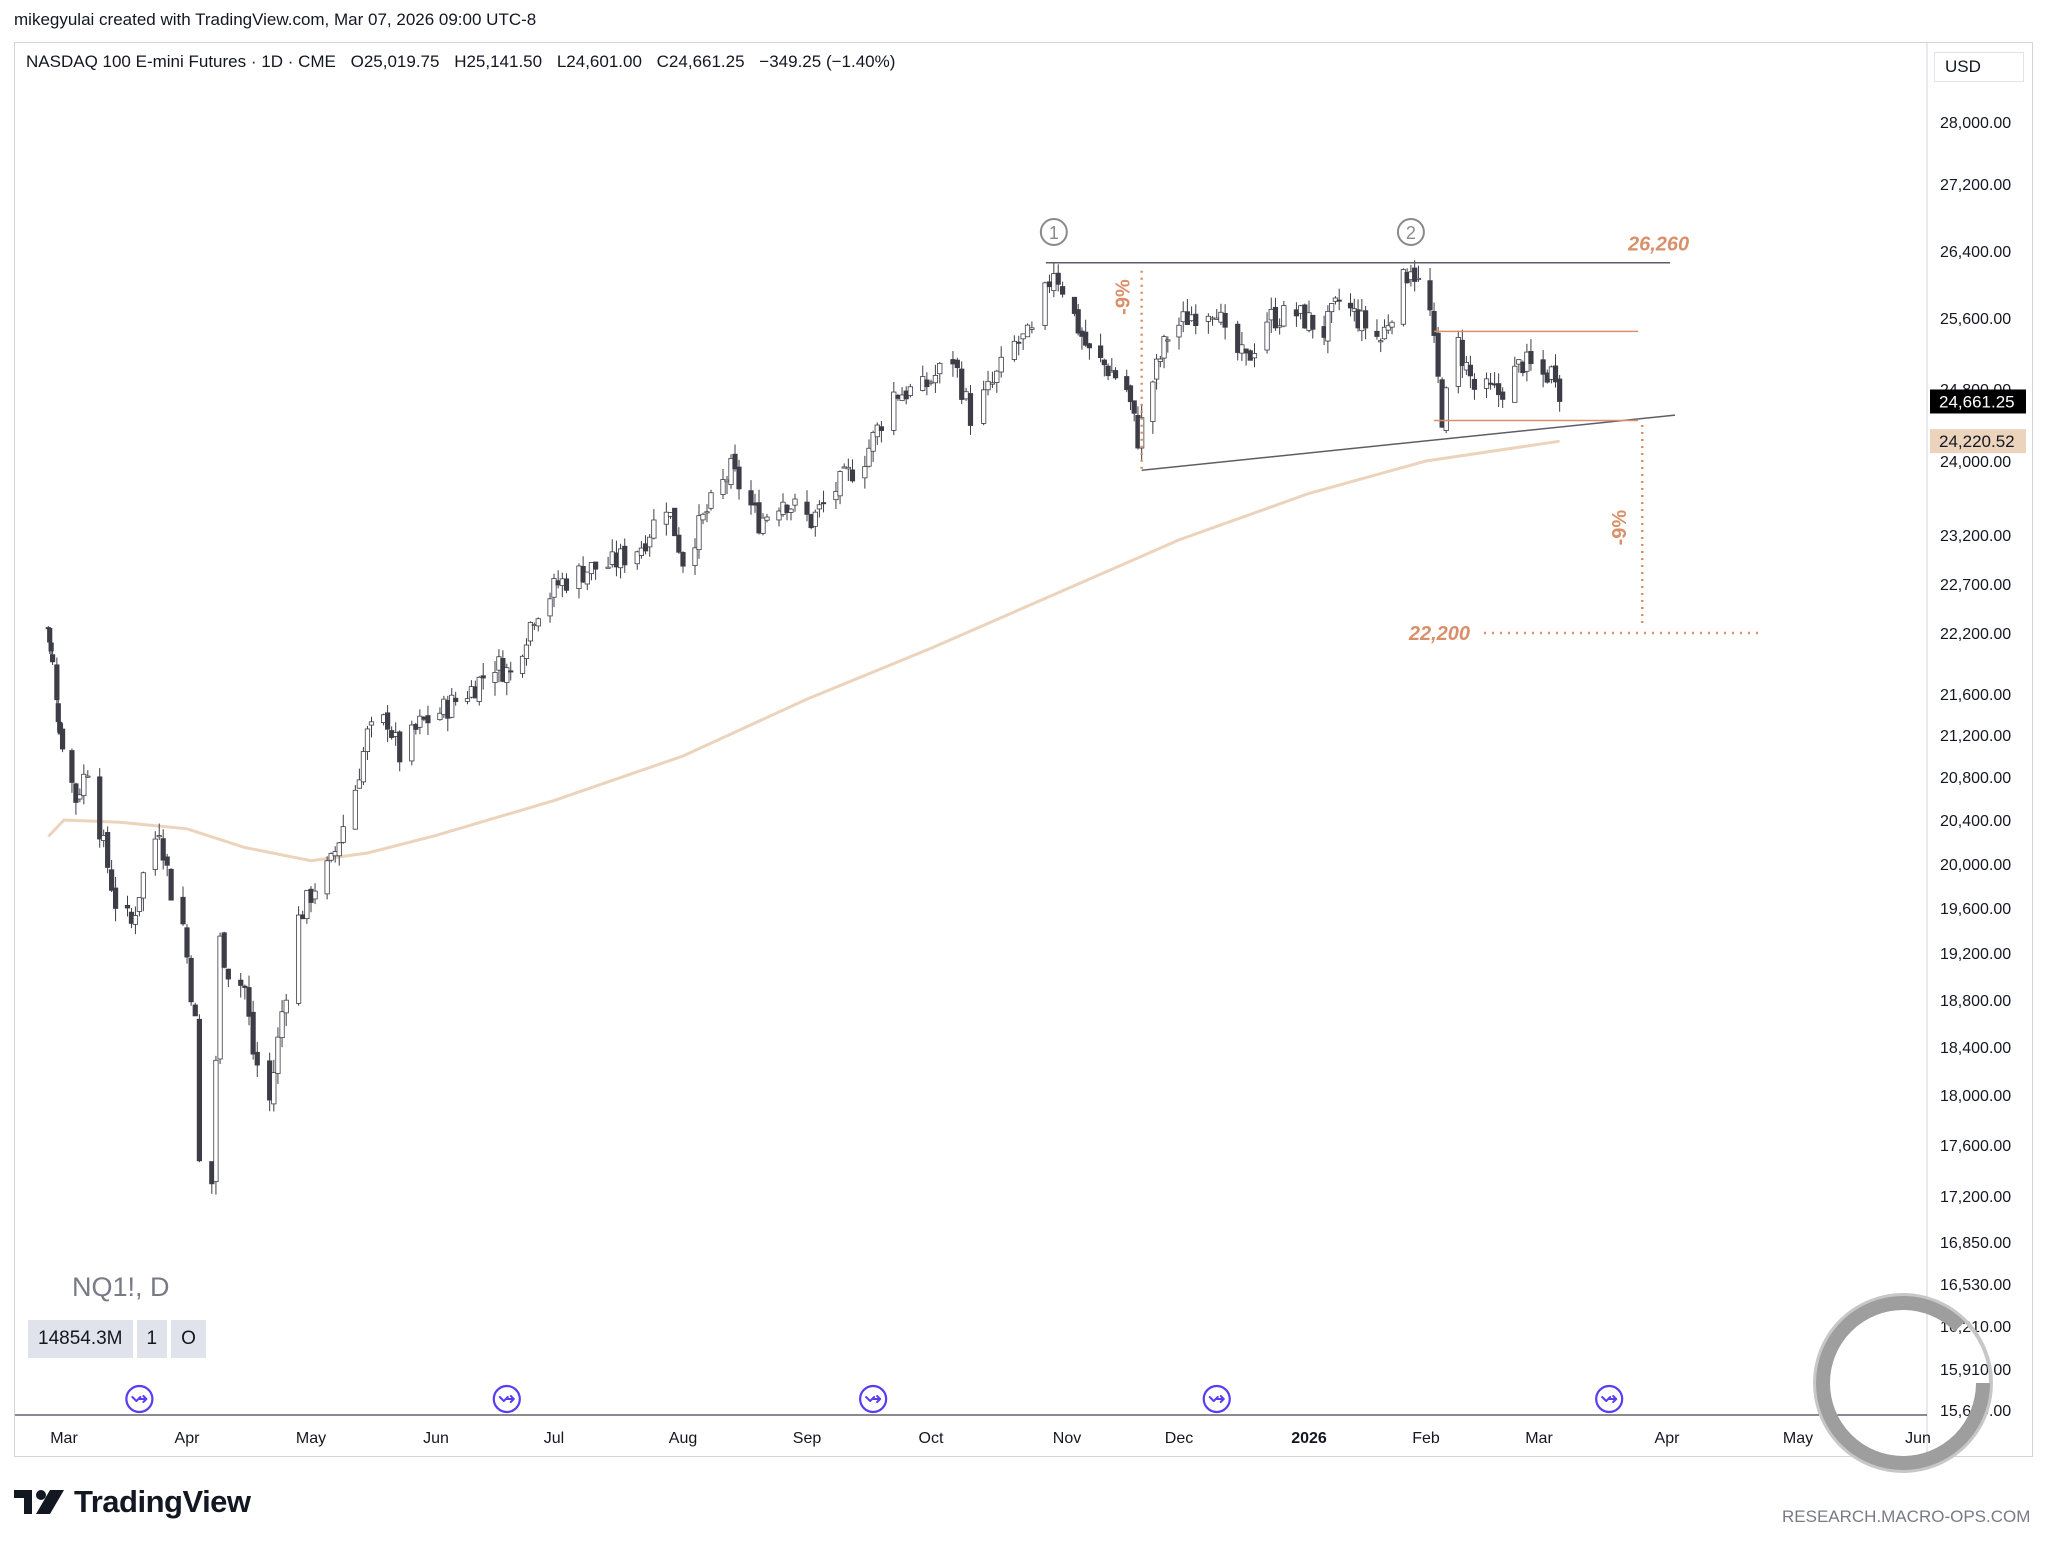 This screenshot has height=1547, width=2048. Describe the element at coordinates (1975, 865) in the screenshot. I see `price-tick-label: 20,000.00` at that location.